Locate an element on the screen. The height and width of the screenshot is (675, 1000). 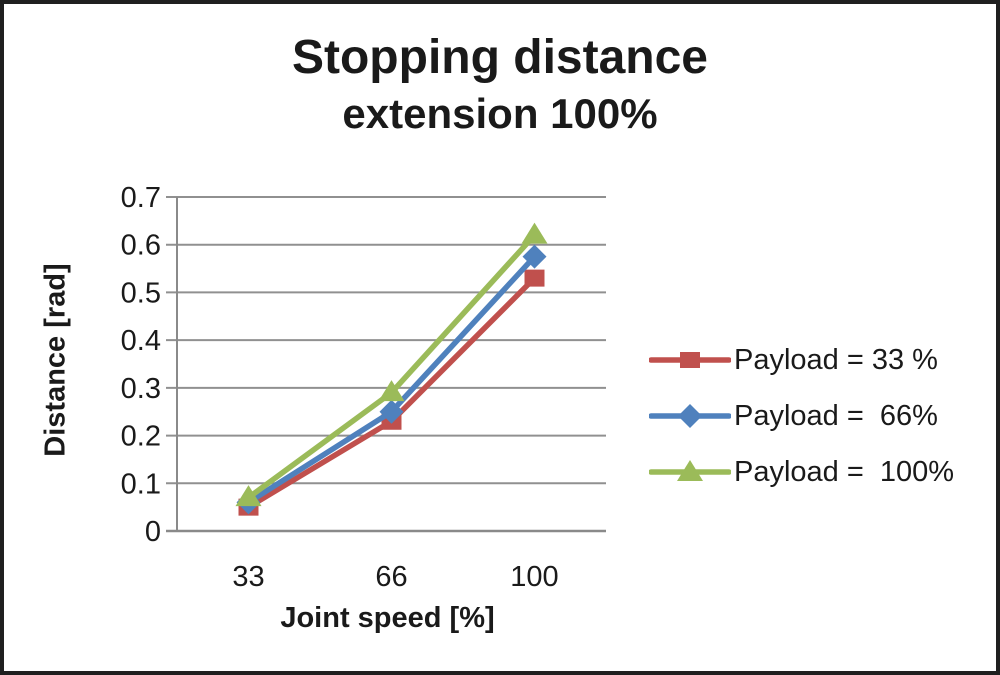
x-tick-label: 66 is located at coordinates (391, 577).